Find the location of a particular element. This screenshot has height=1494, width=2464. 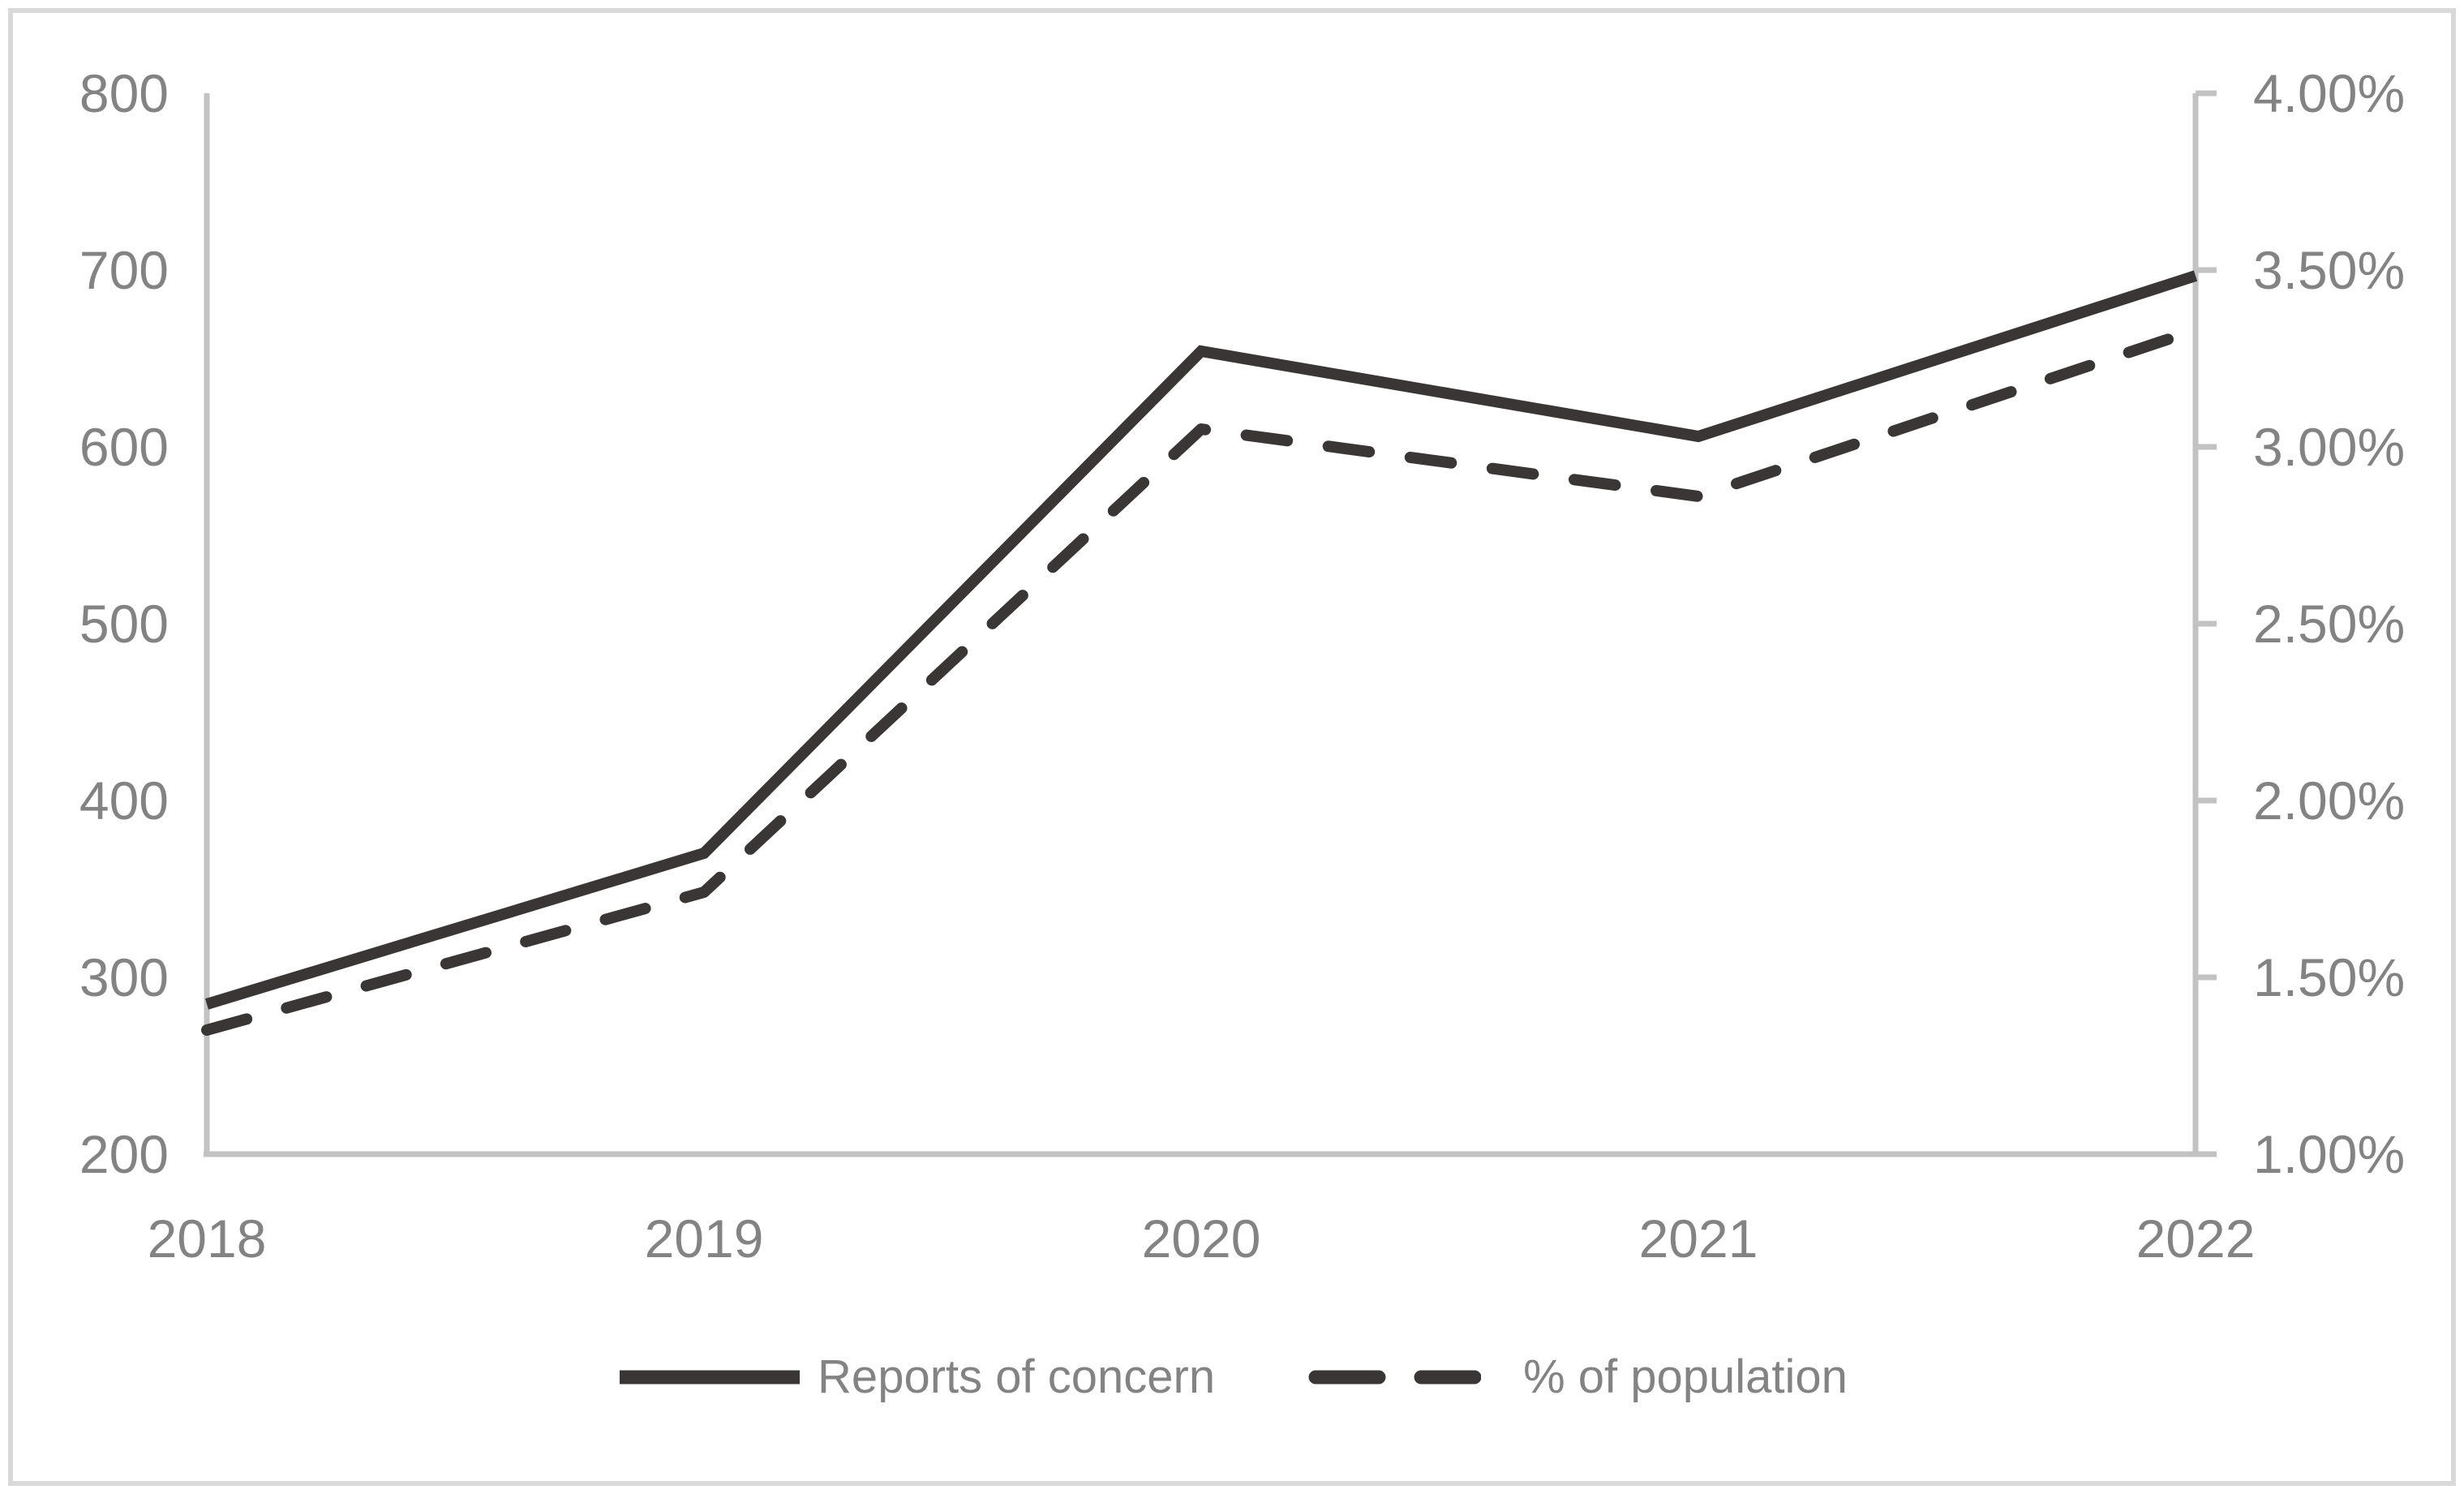

legend: Reports of concern % of population is located at coordinates (1232, 1377).